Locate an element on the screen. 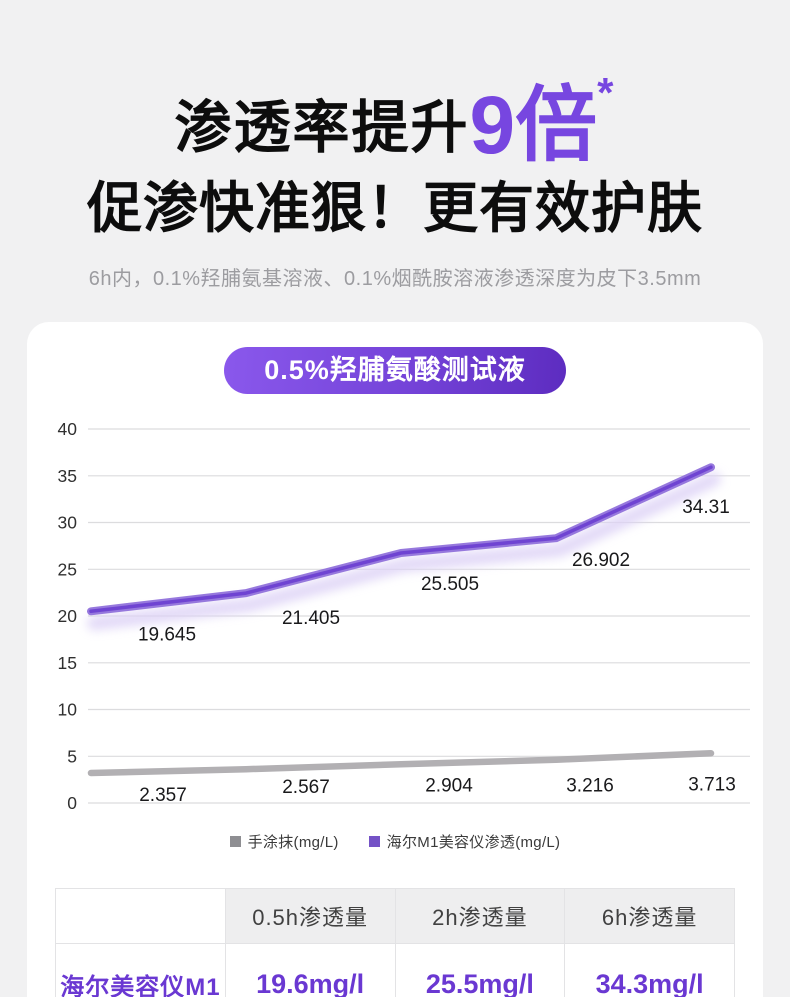 This screenshot has height=997, width=790. data-label: 2.357 is located at coordinates (163, 795).